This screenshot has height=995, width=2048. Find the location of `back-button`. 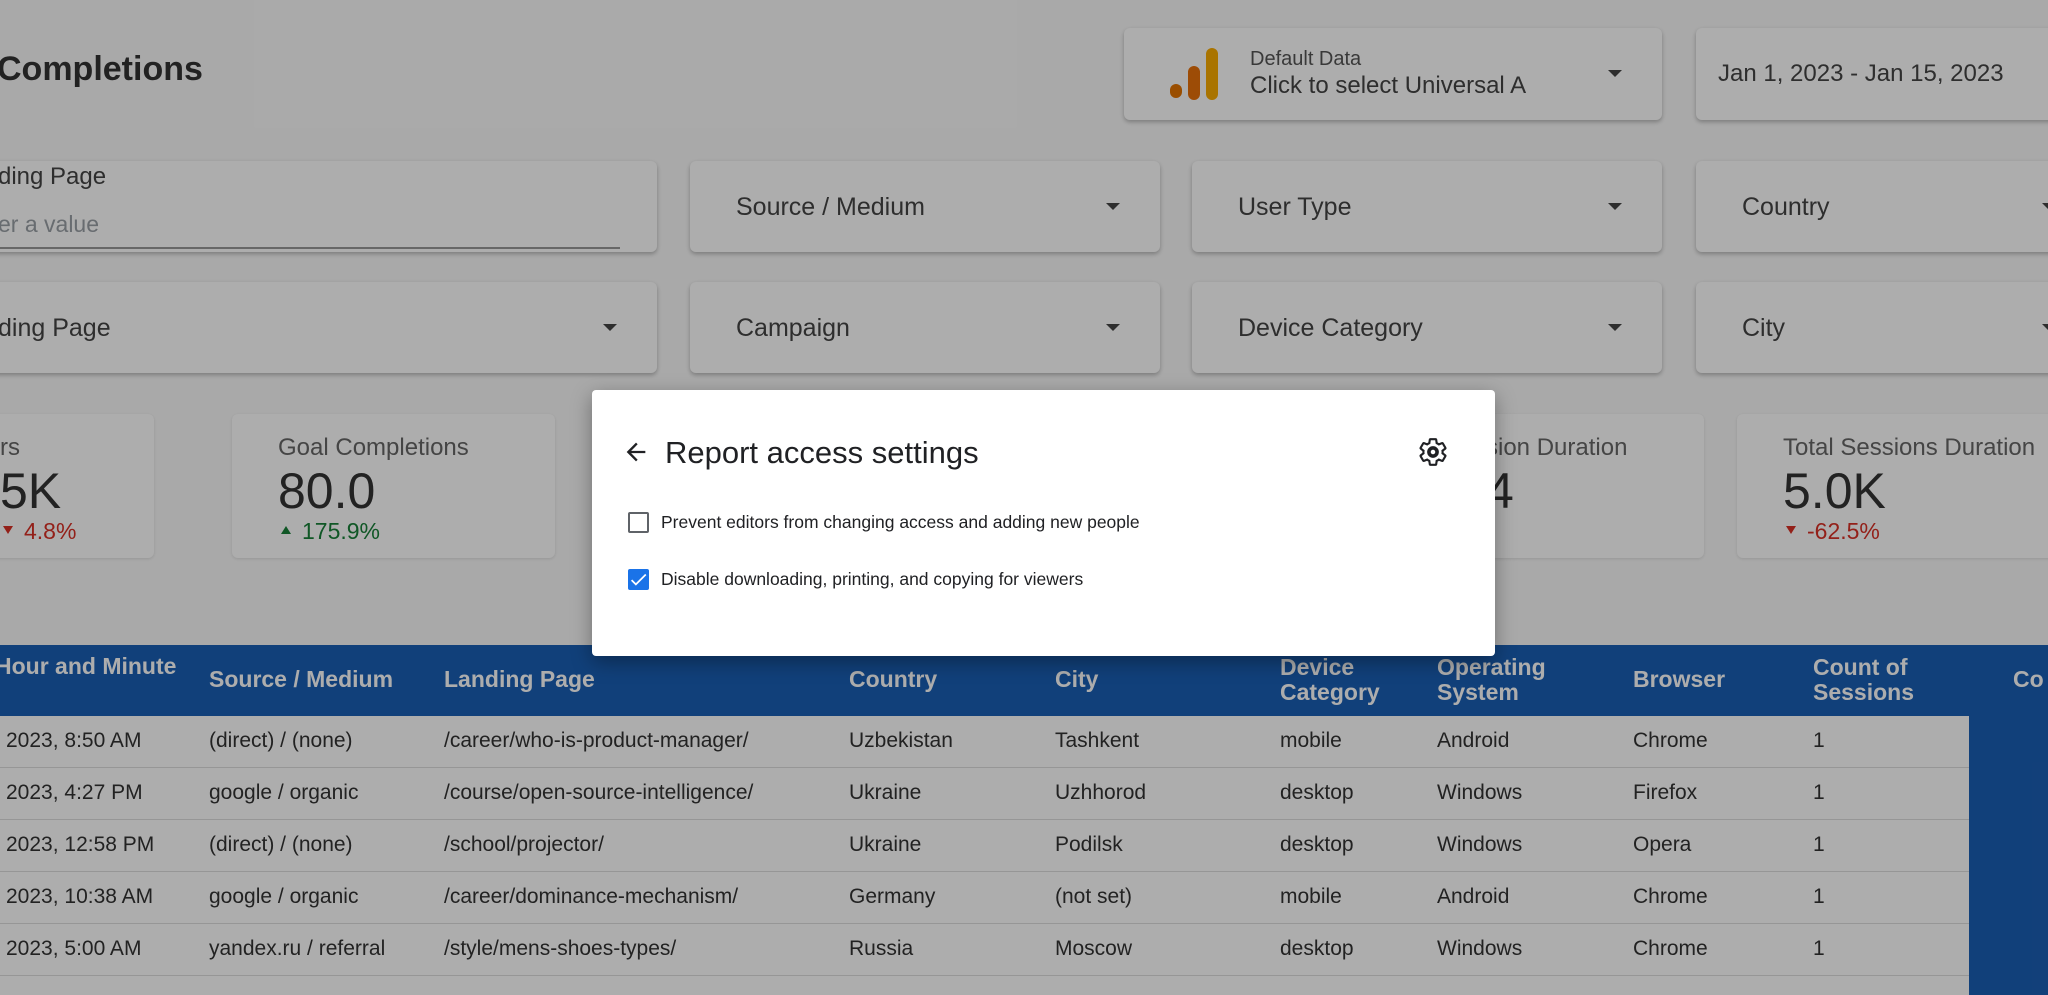

back-button is located at coordinates (636, 452).